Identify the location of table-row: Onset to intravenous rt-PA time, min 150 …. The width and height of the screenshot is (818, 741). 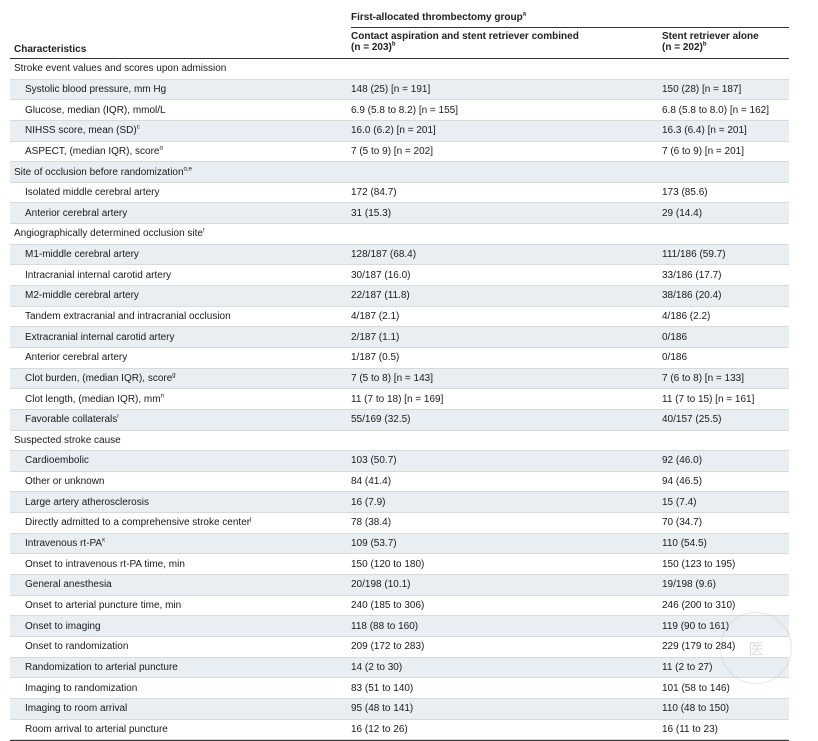
(399, 565).